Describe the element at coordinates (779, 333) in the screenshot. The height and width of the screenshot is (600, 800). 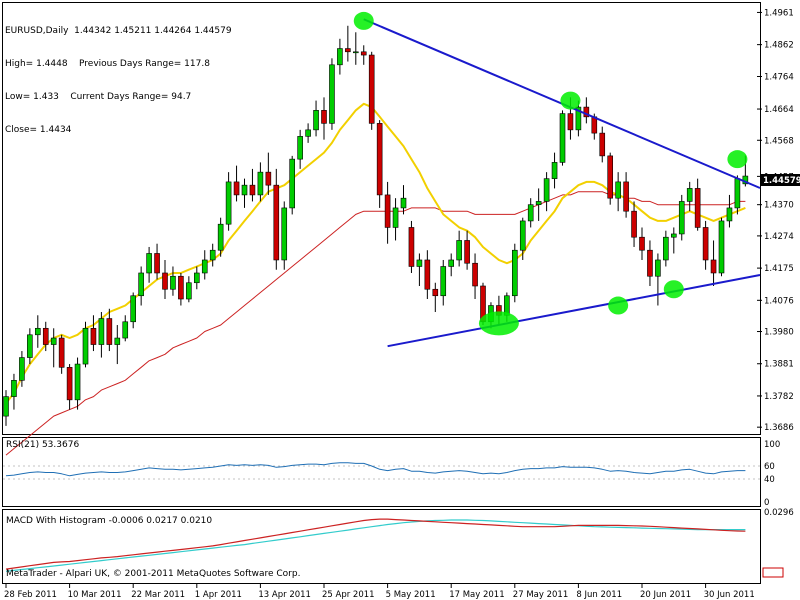
I see `price-tick-label: 1.3980` at that location.